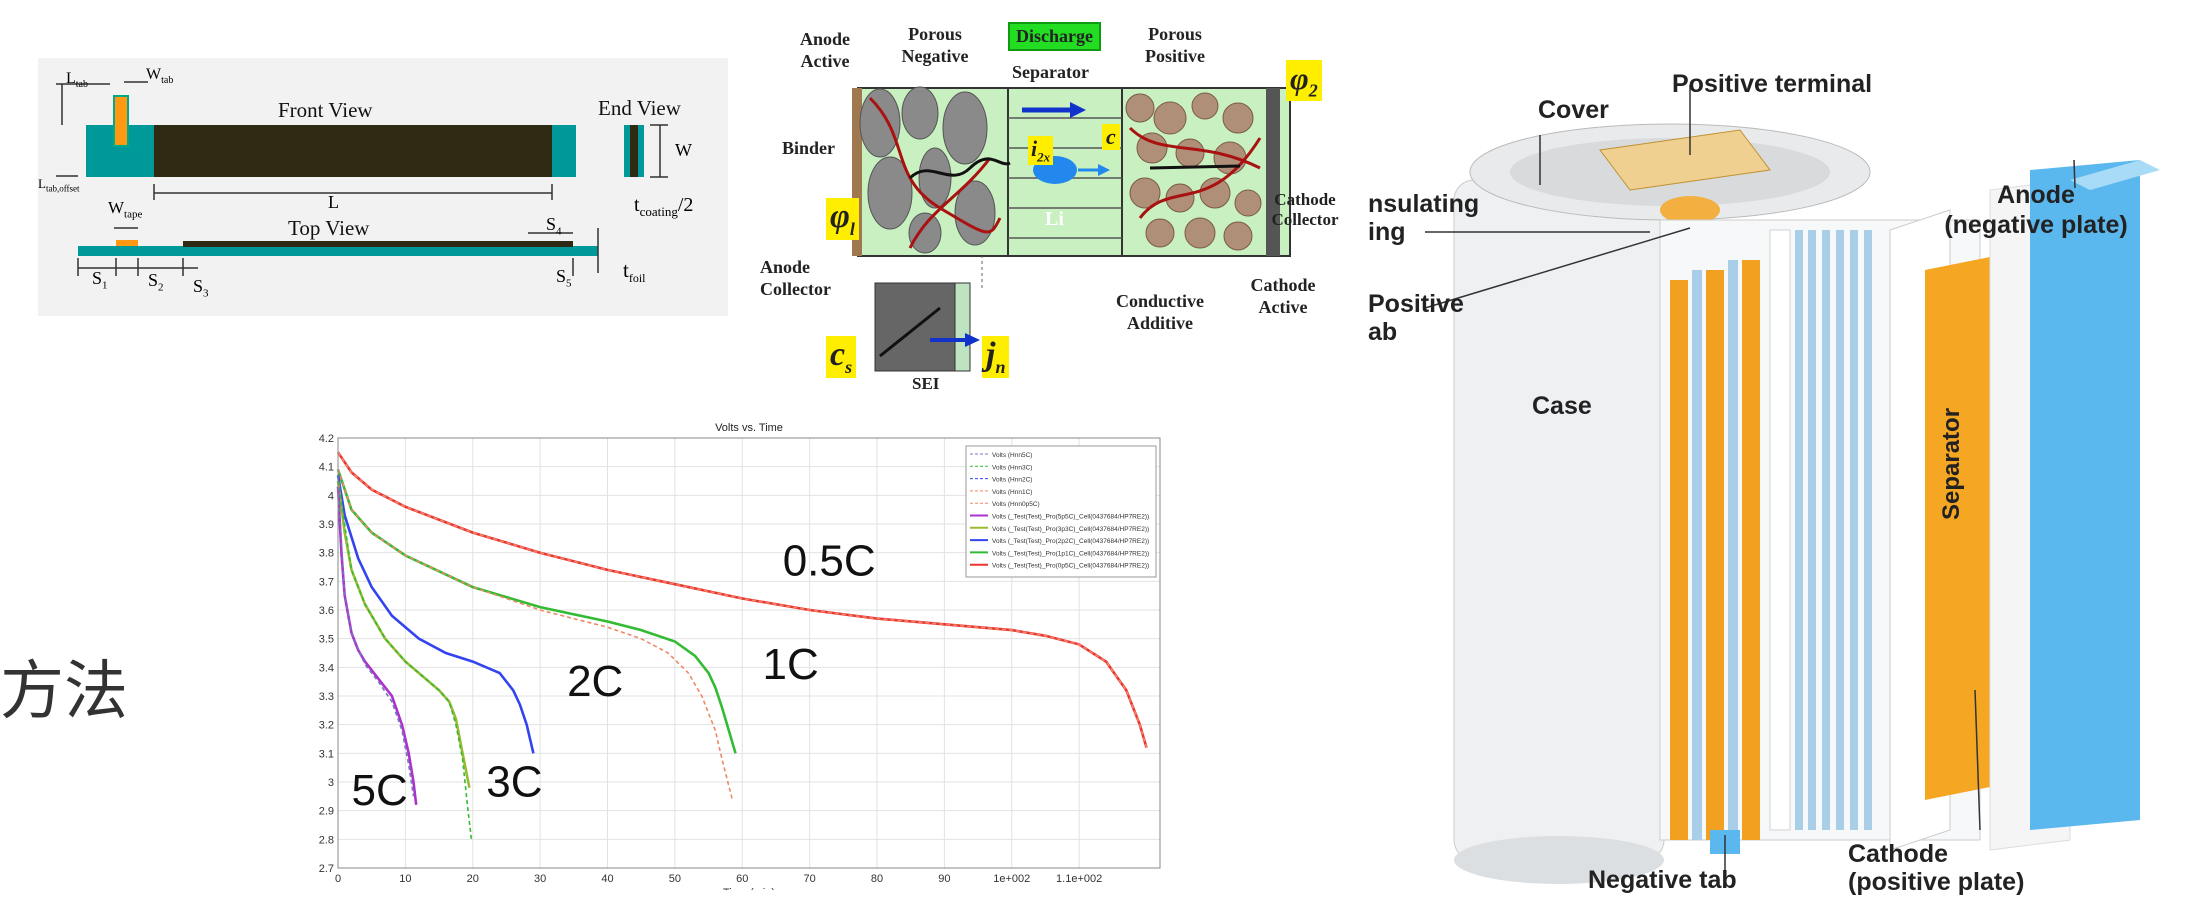 The height and width of the screenshot is (900, 2203). What do you see at coordinates (1175, 45) in the screenshot?
I see `porous-positive-label: Porous Positive` at bounding box center [1175, 45].